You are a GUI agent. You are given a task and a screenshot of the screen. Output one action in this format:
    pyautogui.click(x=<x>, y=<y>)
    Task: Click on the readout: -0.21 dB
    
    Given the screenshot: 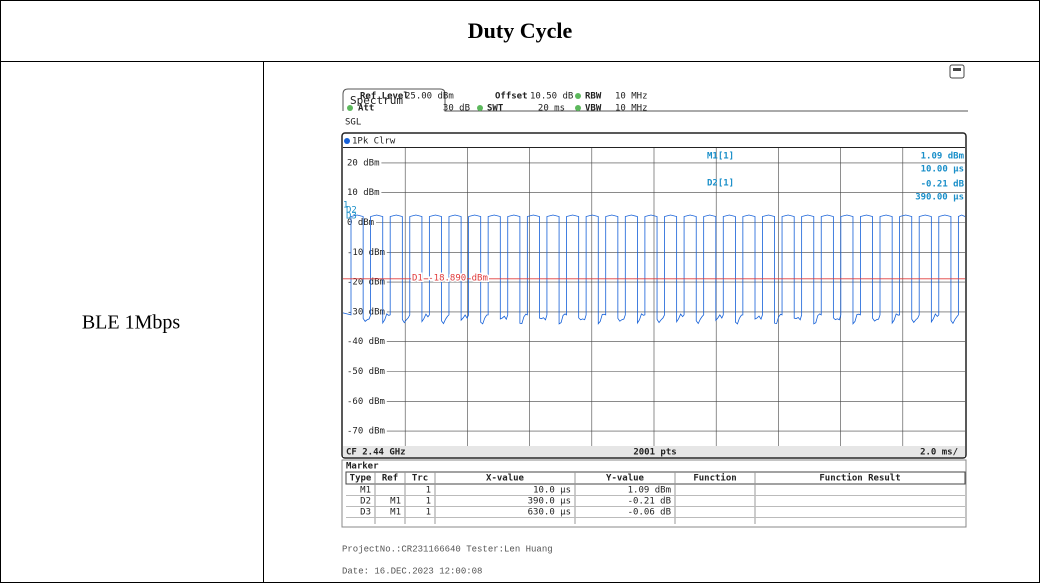 What is the action you would take?
    pyautogui.click(x=943, y=185)
    